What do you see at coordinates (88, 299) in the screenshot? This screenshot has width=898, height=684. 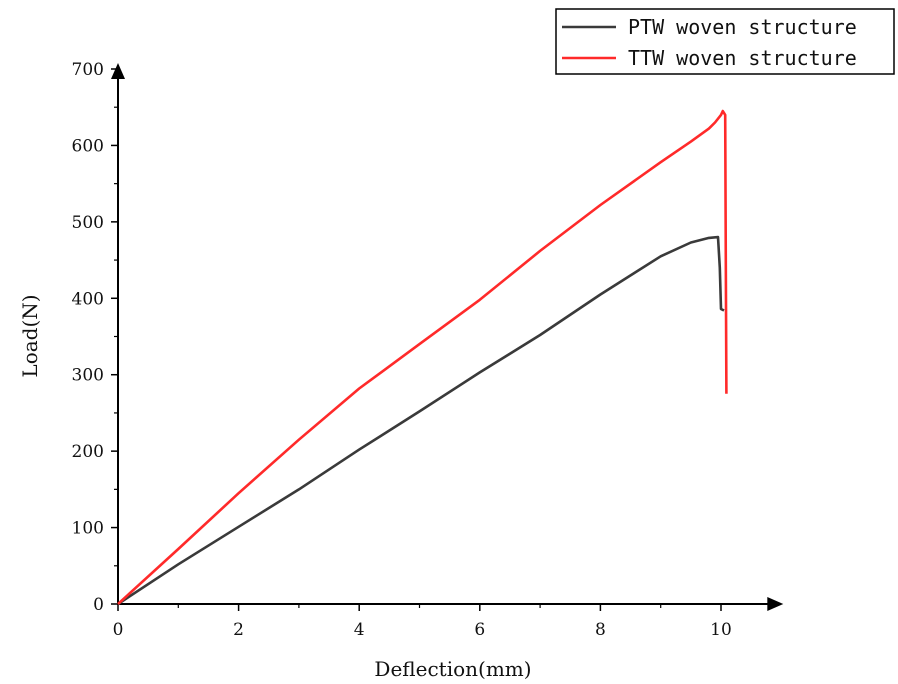 I see `y-tick-label: 400` at bounding box center [88, 299].